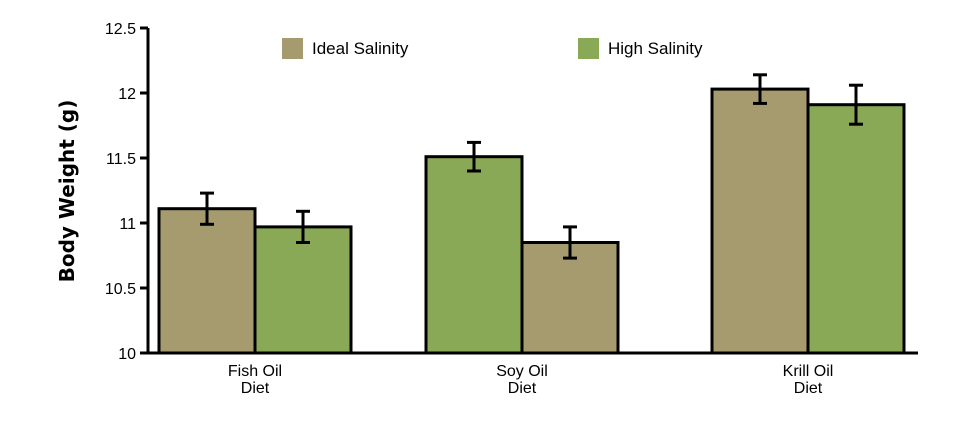 Image resolution: width=960 pixels, height=433 pixels. Describe the element at coordinates (360, 48) in the screenshot. I see `legend-label: Ideal Salinity` at that location.